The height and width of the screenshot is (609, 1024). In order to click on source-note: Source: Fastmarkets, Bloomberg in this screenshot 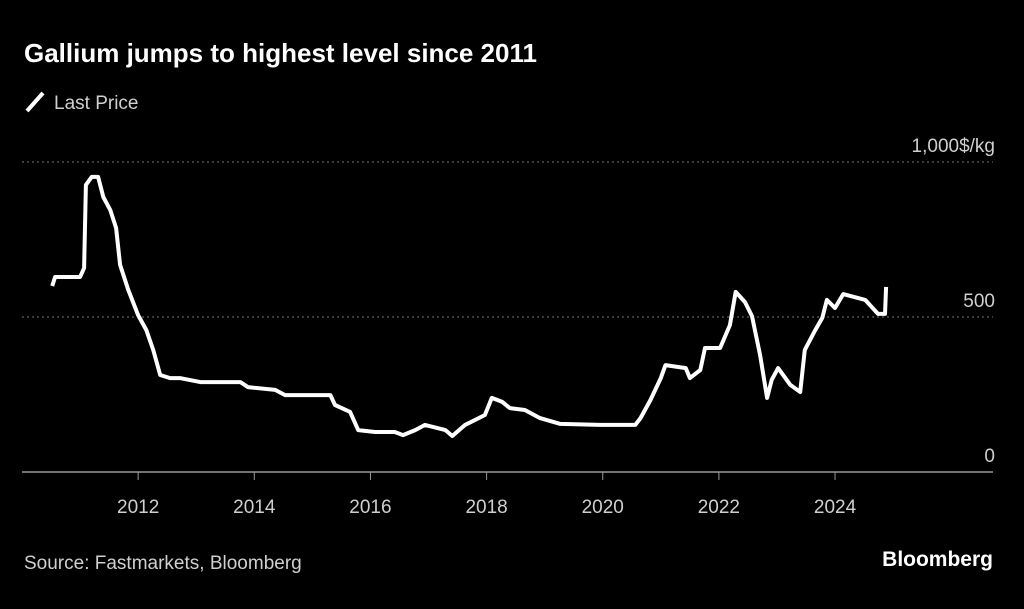, I will do `click(163, 563)`.